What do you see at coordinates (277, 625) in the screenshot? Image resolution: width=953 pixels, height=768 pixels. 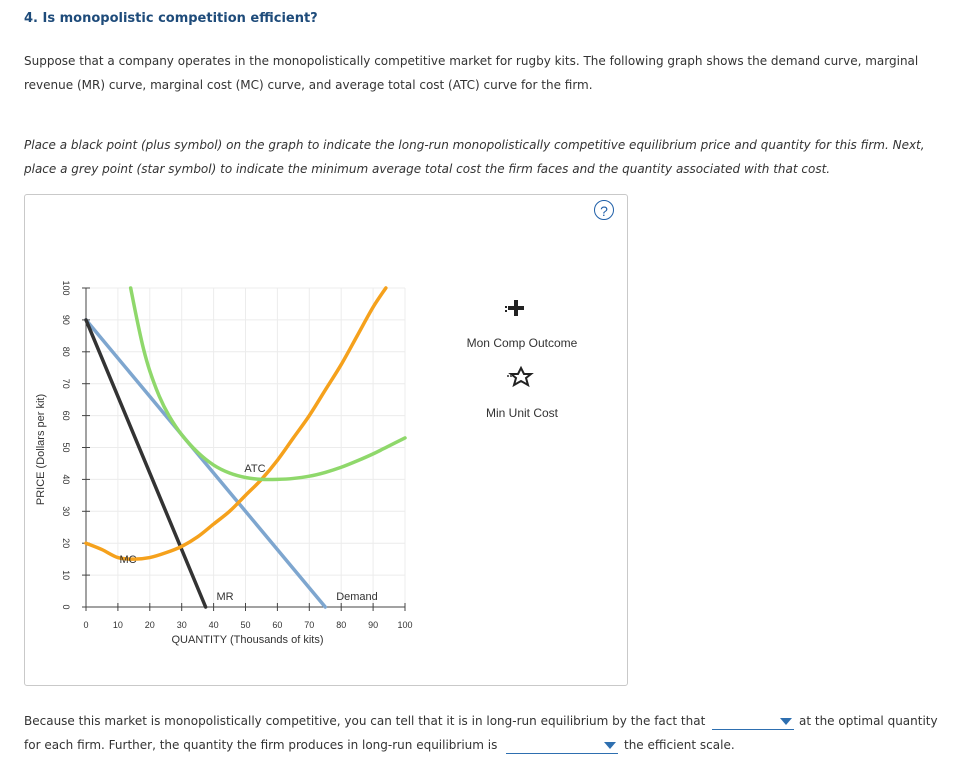 I see `x-tick-label: 60` at bounding box center [277, 625].